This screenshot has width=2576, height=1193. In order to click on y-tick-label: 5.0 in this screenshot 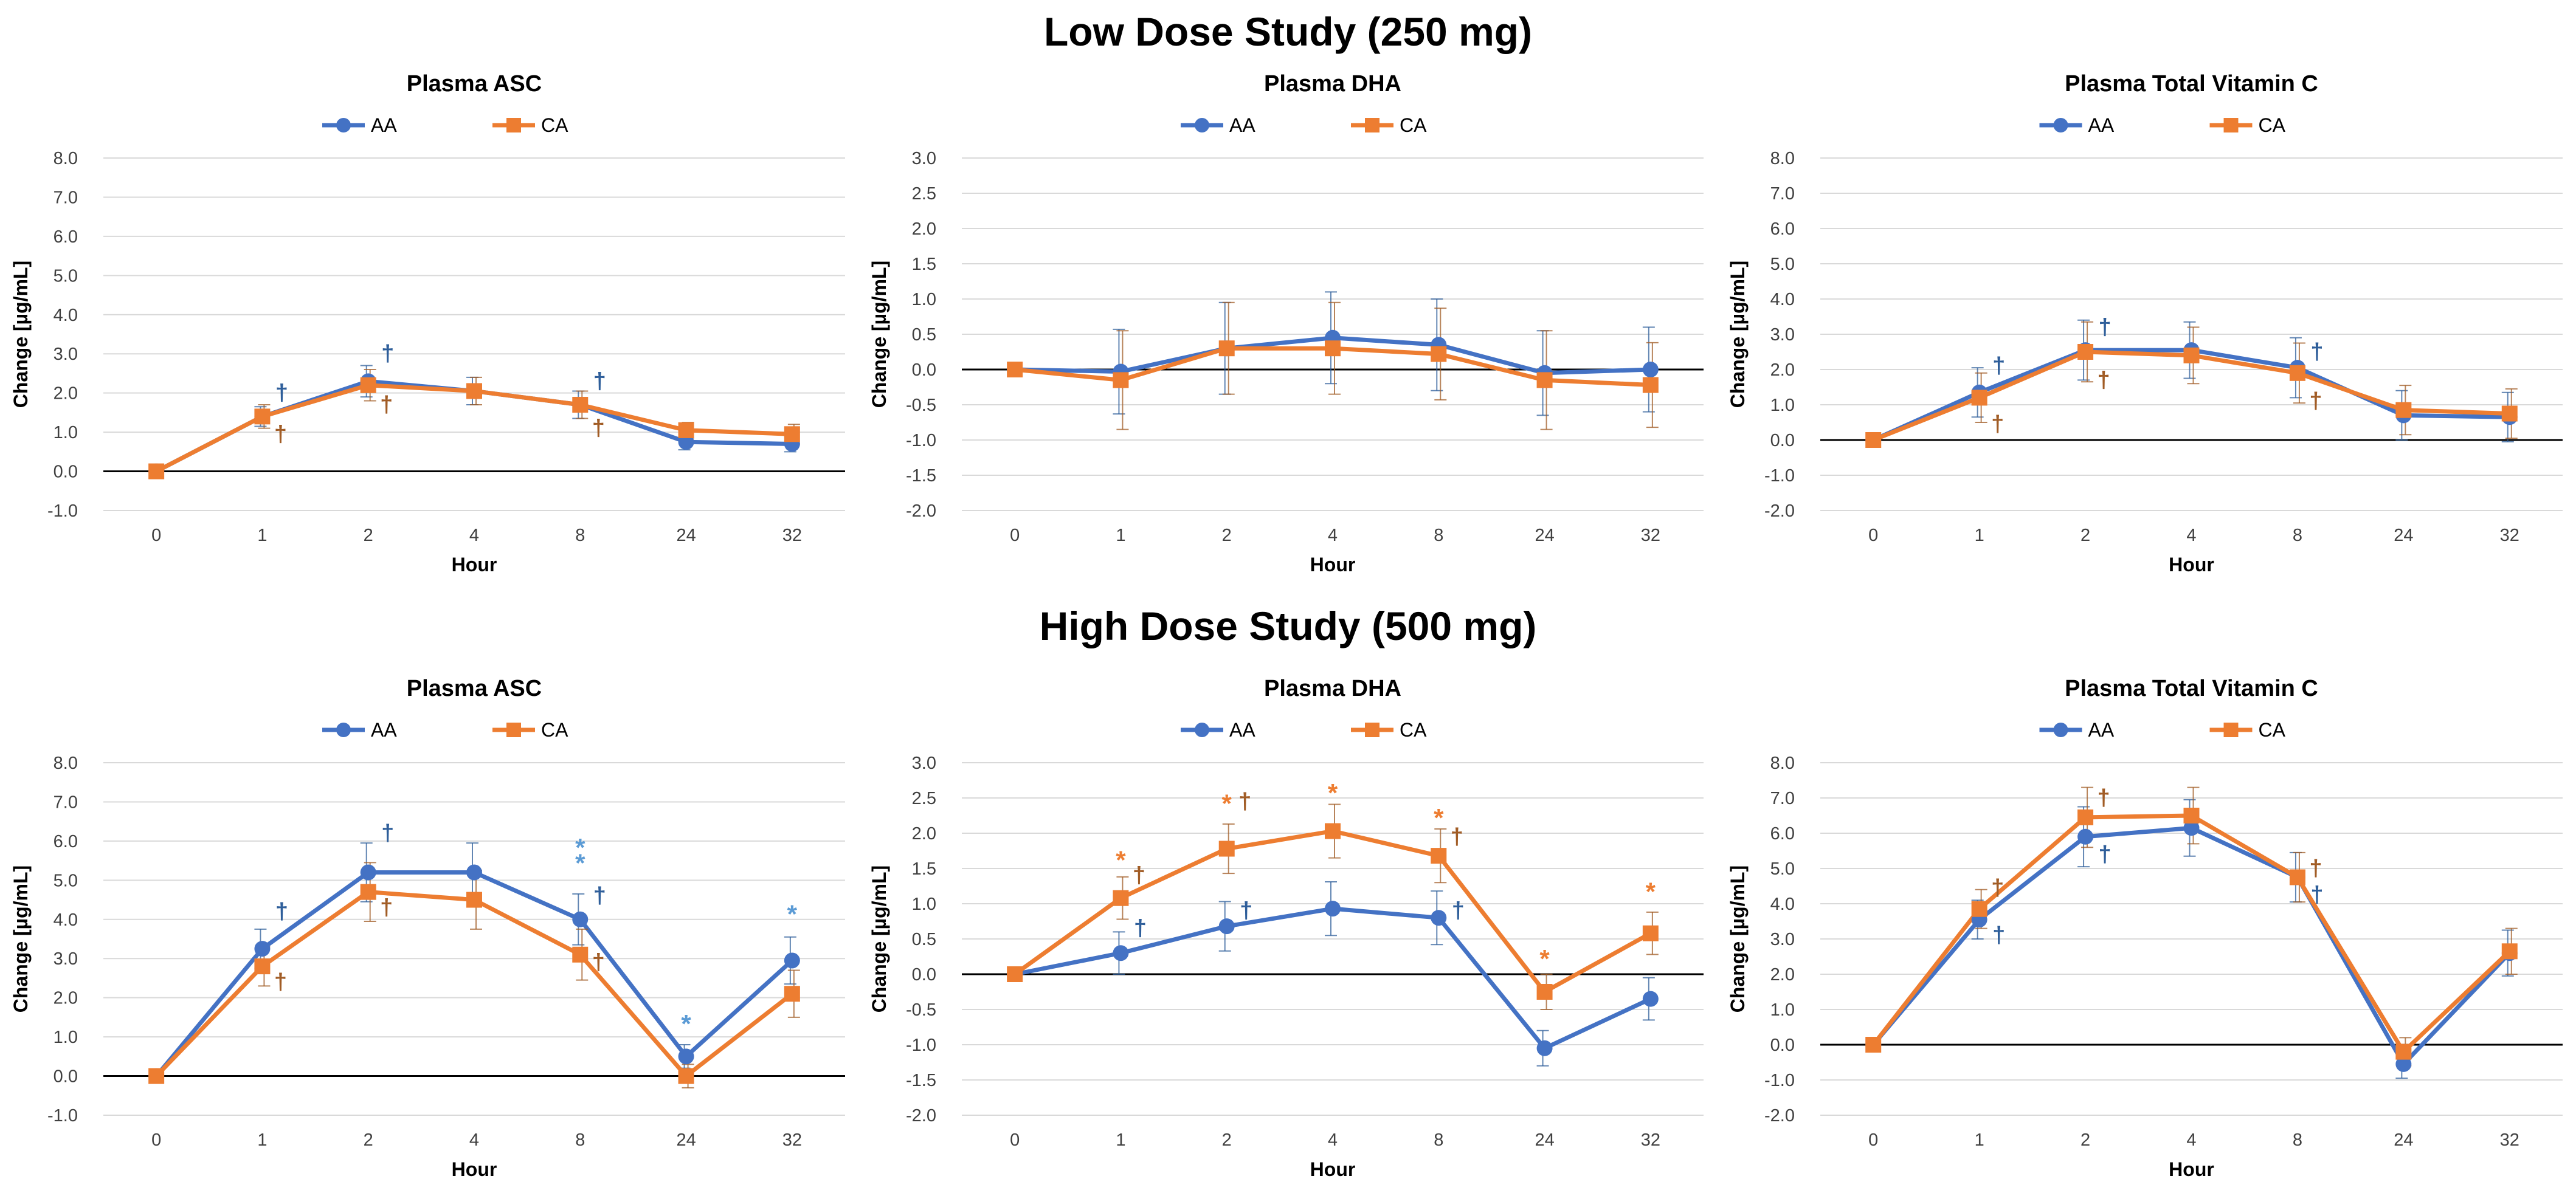, I will do `click(66, 880)`.